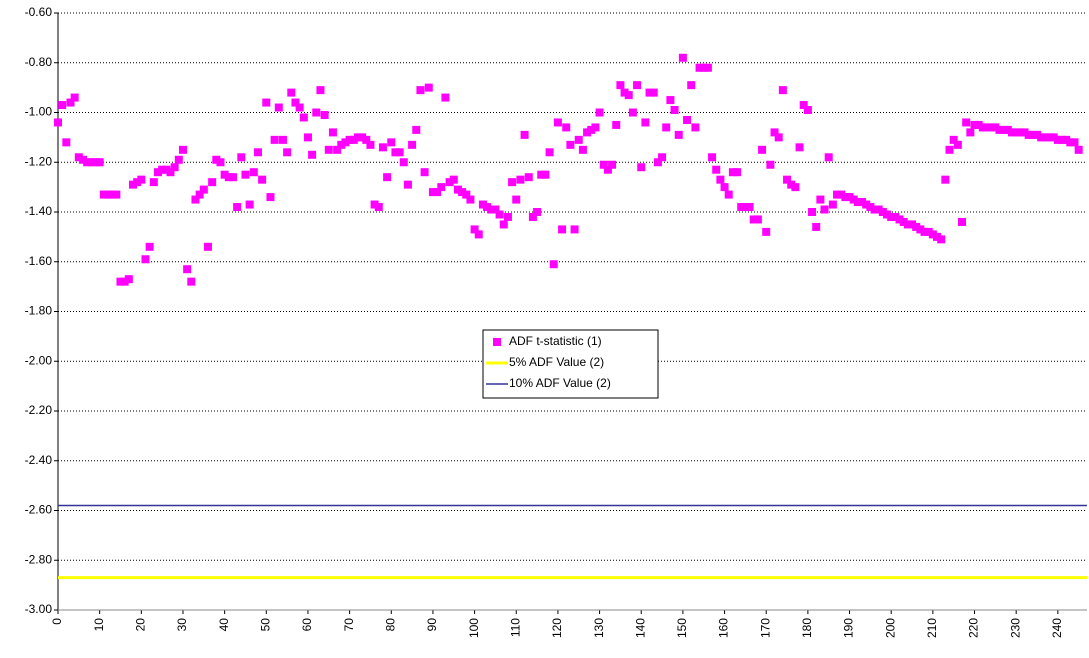  Describe the element at coordinates (224, 625) in the screenshot. I see `x-tick-label: 40` at that location.